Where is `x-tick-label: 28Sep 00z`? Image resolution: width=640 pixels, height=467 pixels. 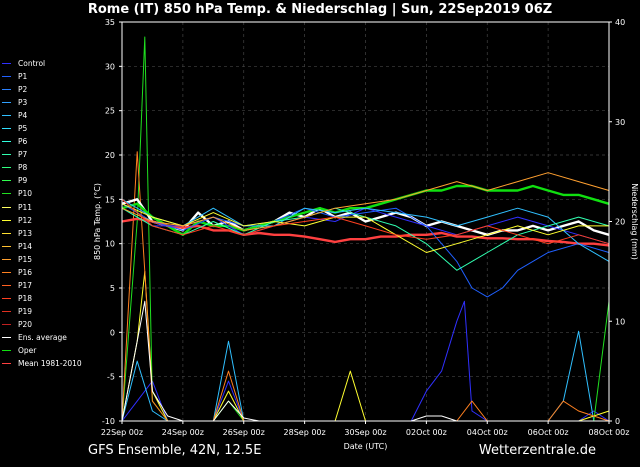 x-tick-label: 28Sep 00z is located at coordinates (305, 432).